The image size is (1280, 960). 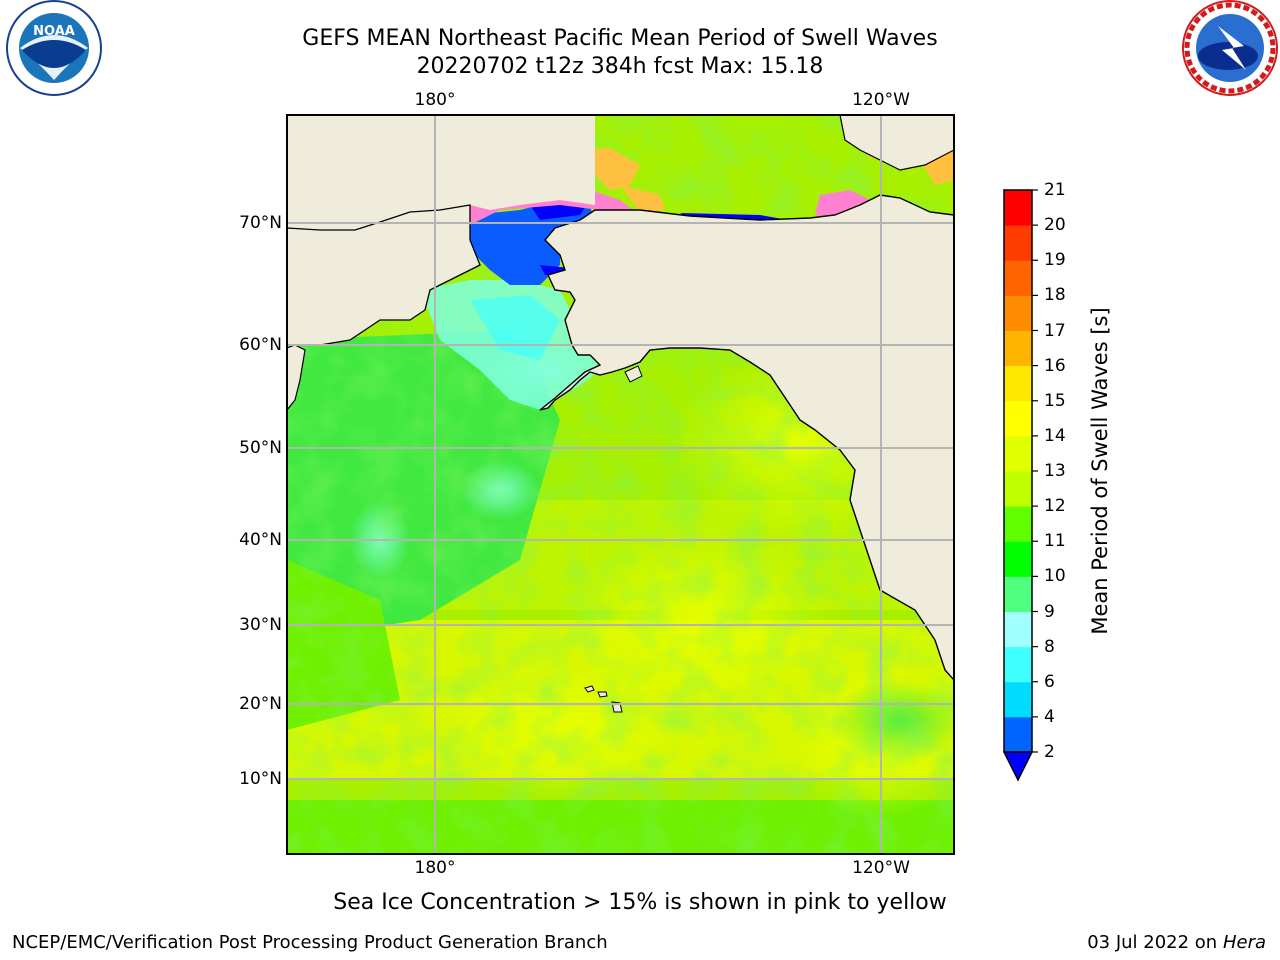 What do you see at coordinates (1055, 471) in the screenshot?
I see `colorbar-tick-label-13: 13` at bounding box center [1055, 471].